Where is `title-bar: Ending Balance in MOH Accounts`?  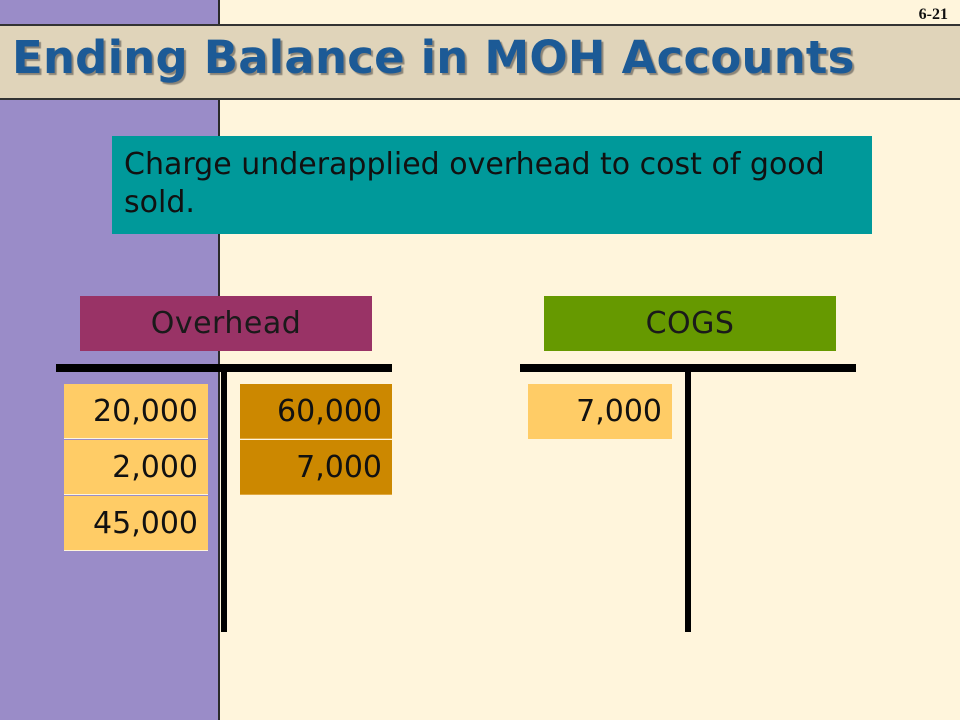
title-bar: Ending Balance in MOH Accounts is located at coordinates (480, 62).